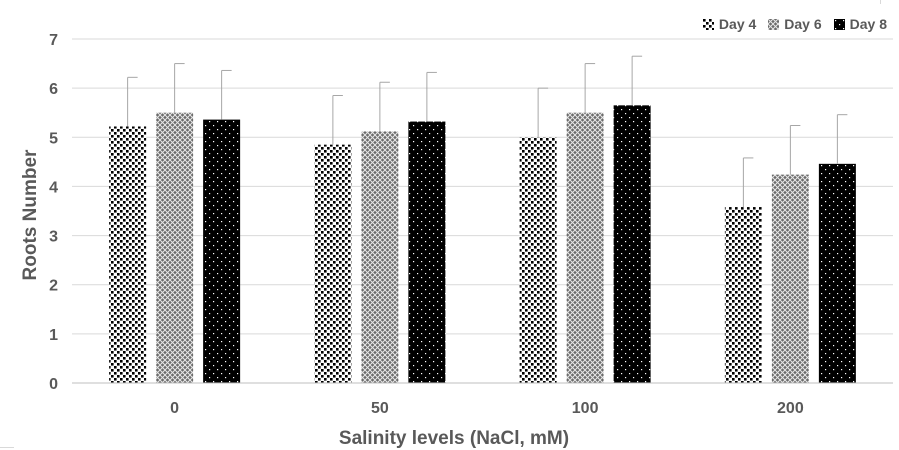  I want to click on legend-label-day-8: Day 8, so click(868, 24).